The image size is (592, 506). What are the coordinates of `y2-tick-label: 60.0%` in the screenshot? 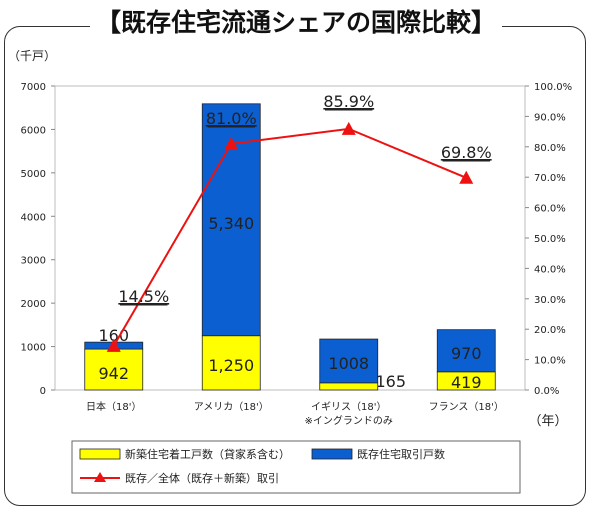 It's located at (550, 209).